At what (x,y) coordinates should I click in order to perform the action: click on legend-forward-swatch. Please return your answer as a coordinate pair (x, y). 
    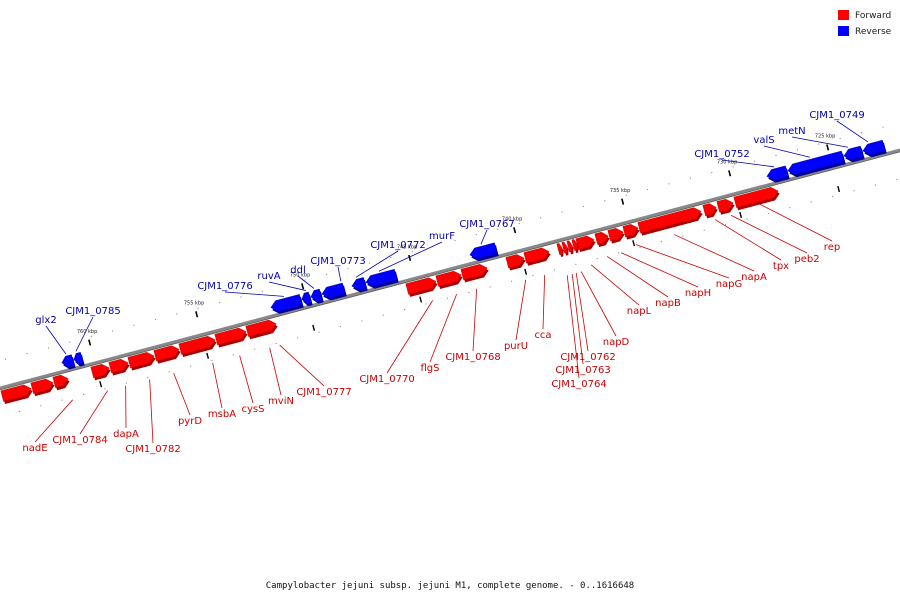
    Looking at the image, I should click on (843, 15).